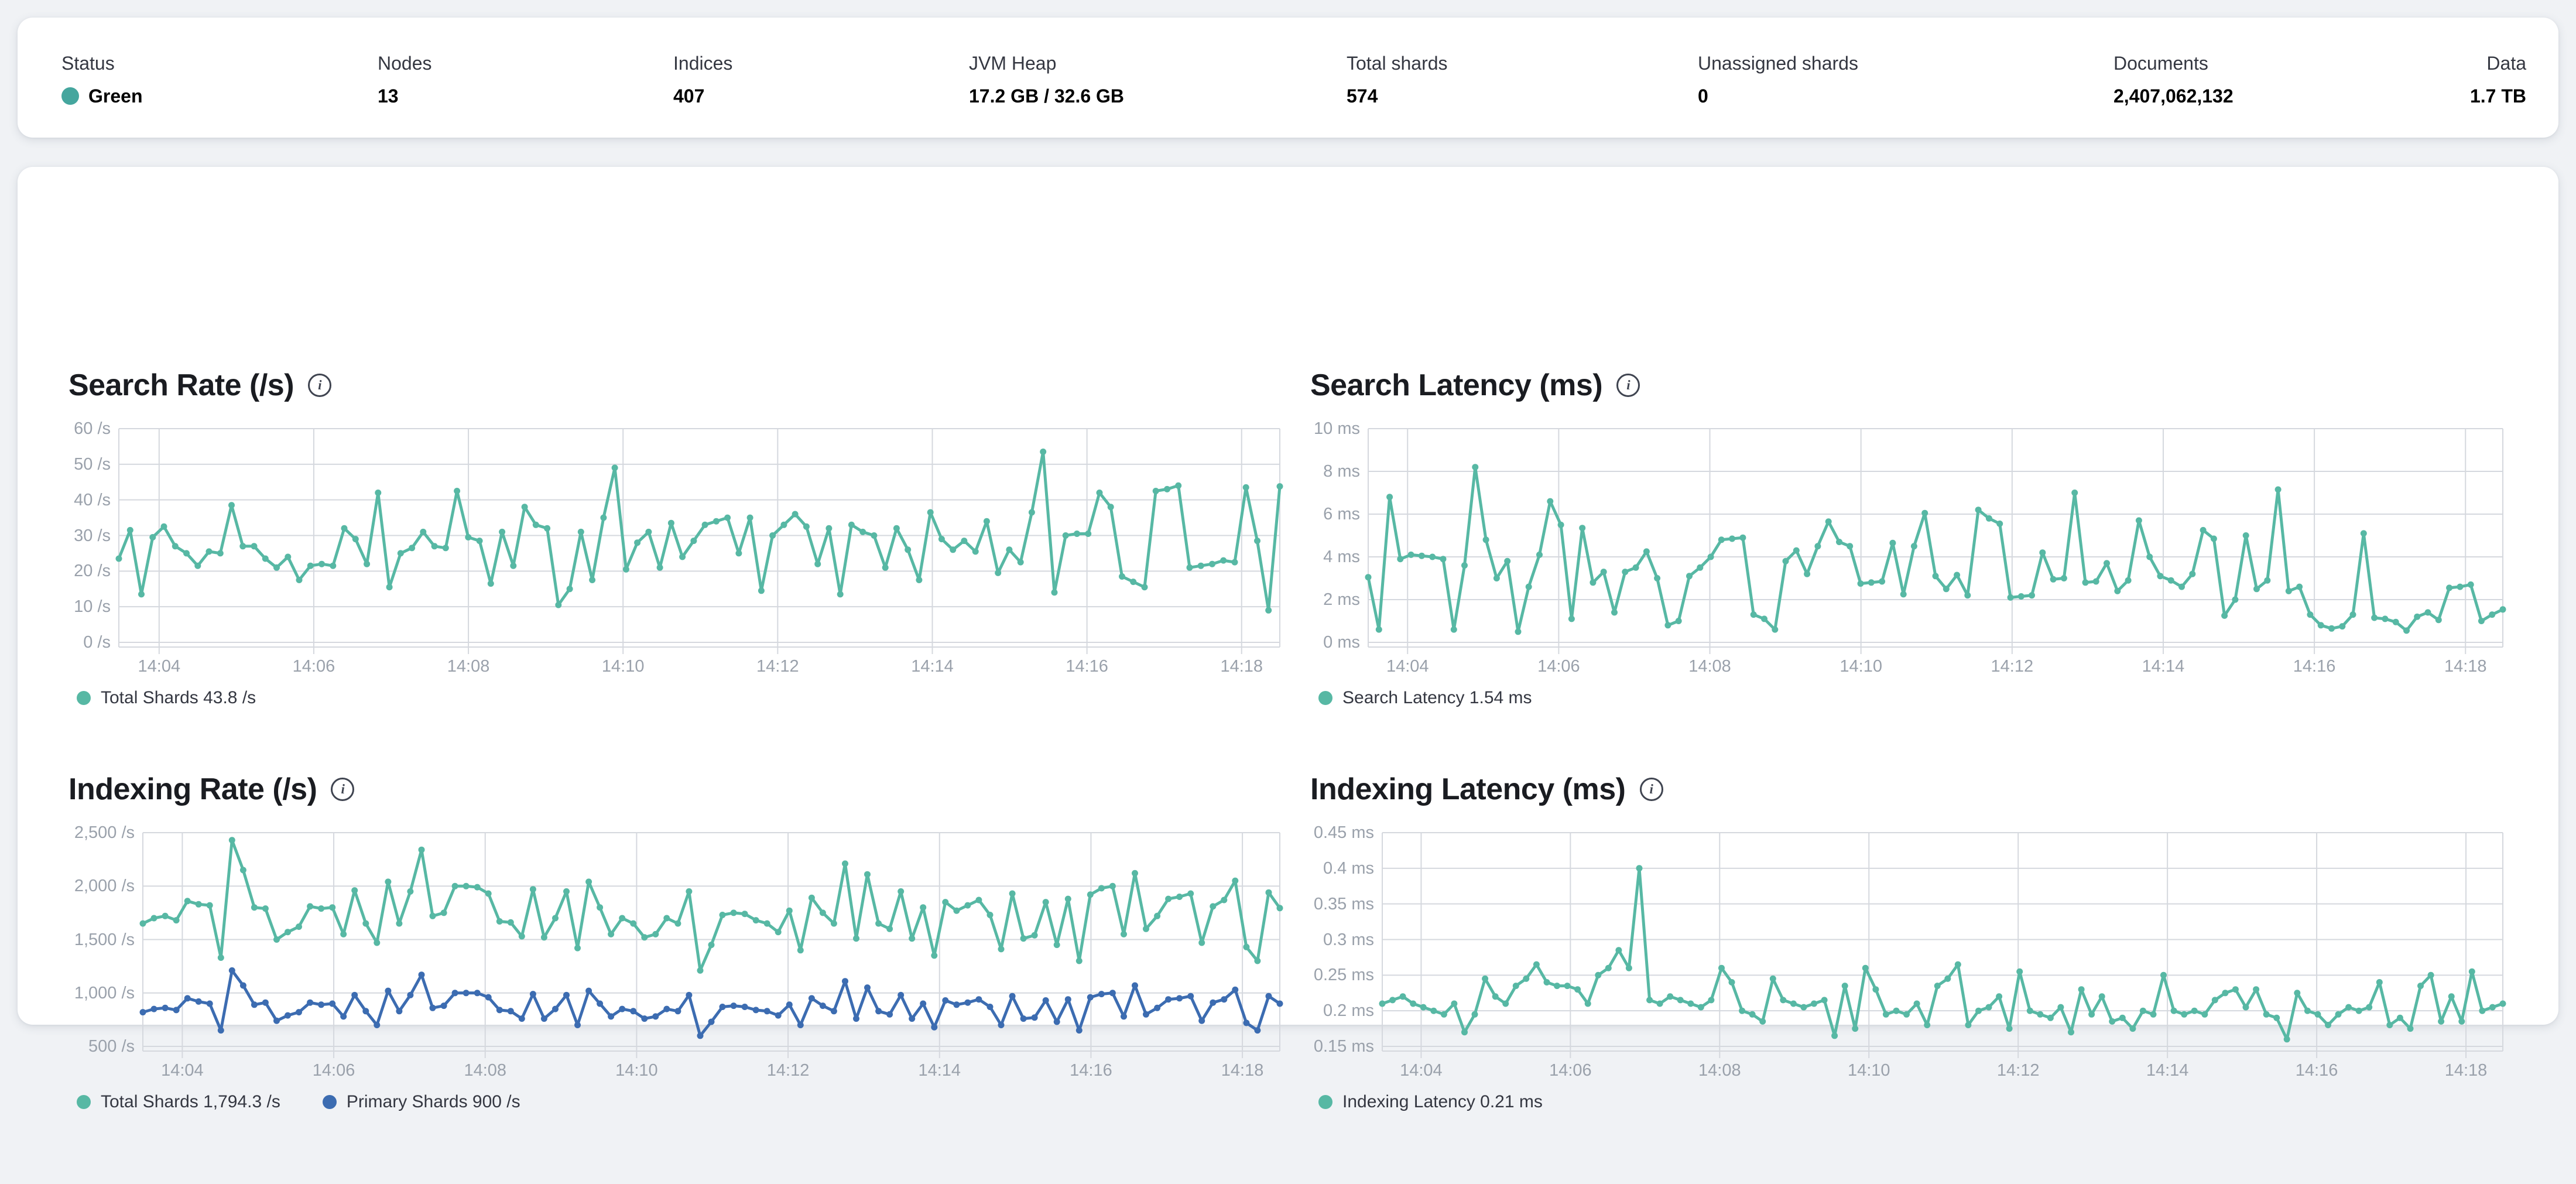 The image size is (2576, 1184). What do you see at coordinates (92, 571) in the screenshot?
I see `y-axis-label: 20 /s` at bounding box center [92, 571].